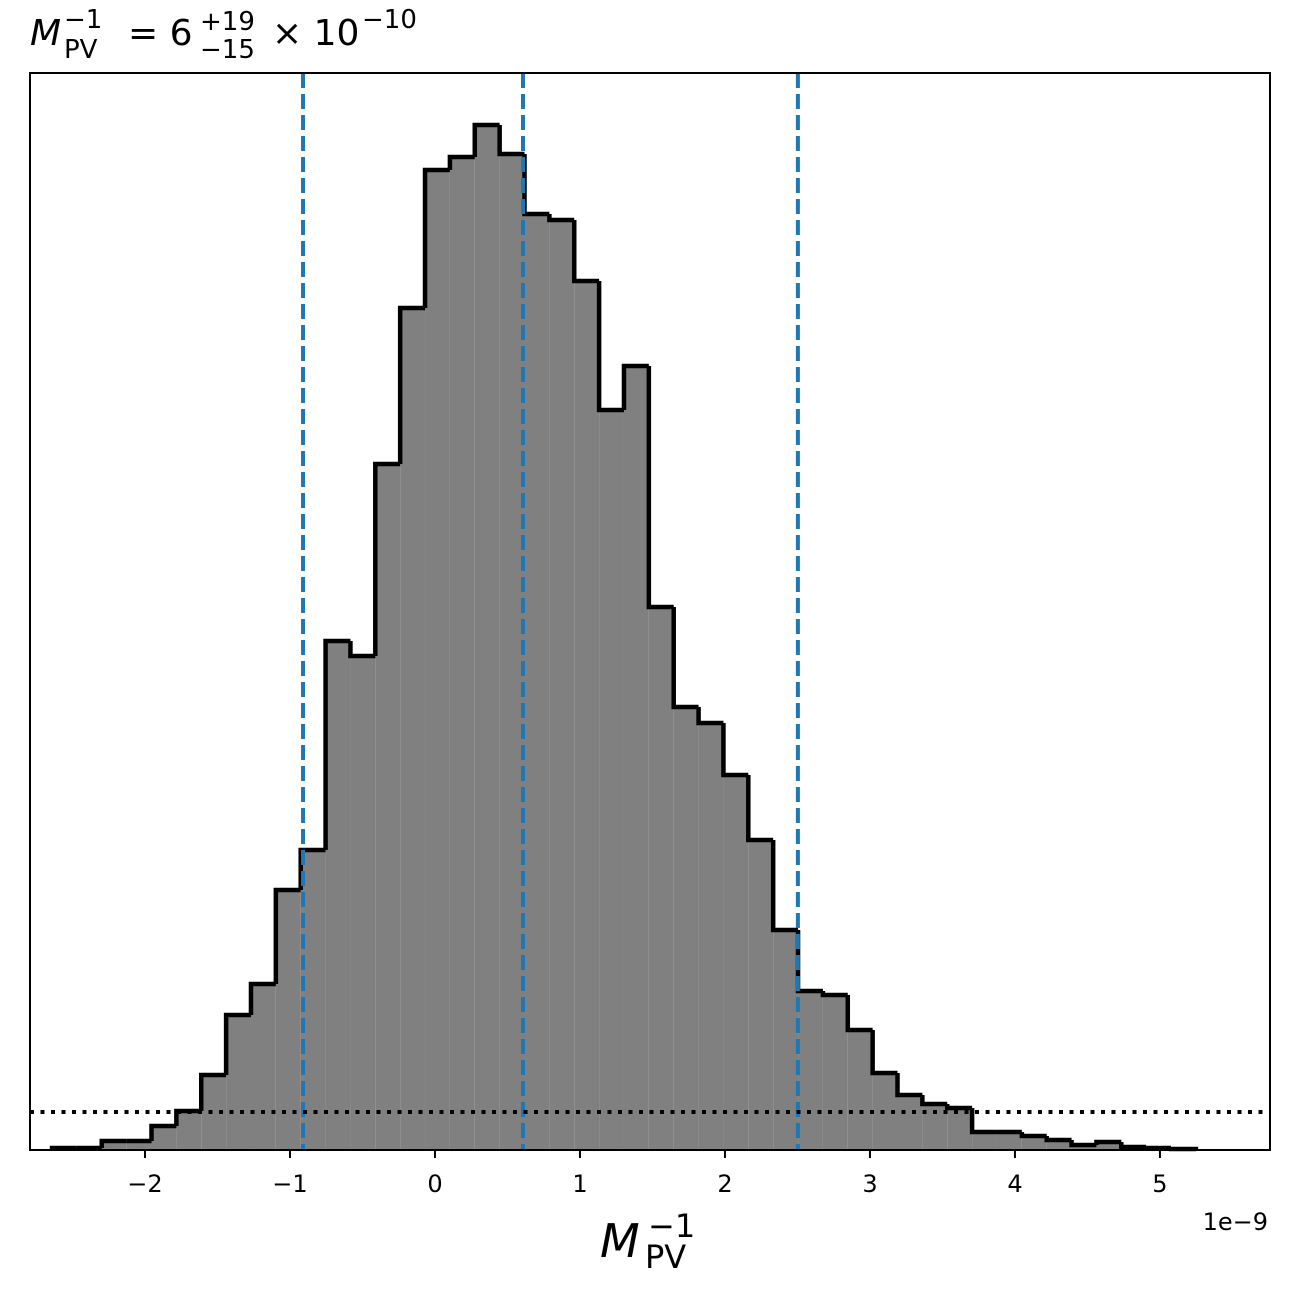 Image resolution: width=1289 pixels, height=1293 pixels. What do you see at coordinates (81, 50) in the screenshot?
I see `title-sub: PV` at bounding box center [81, 50].